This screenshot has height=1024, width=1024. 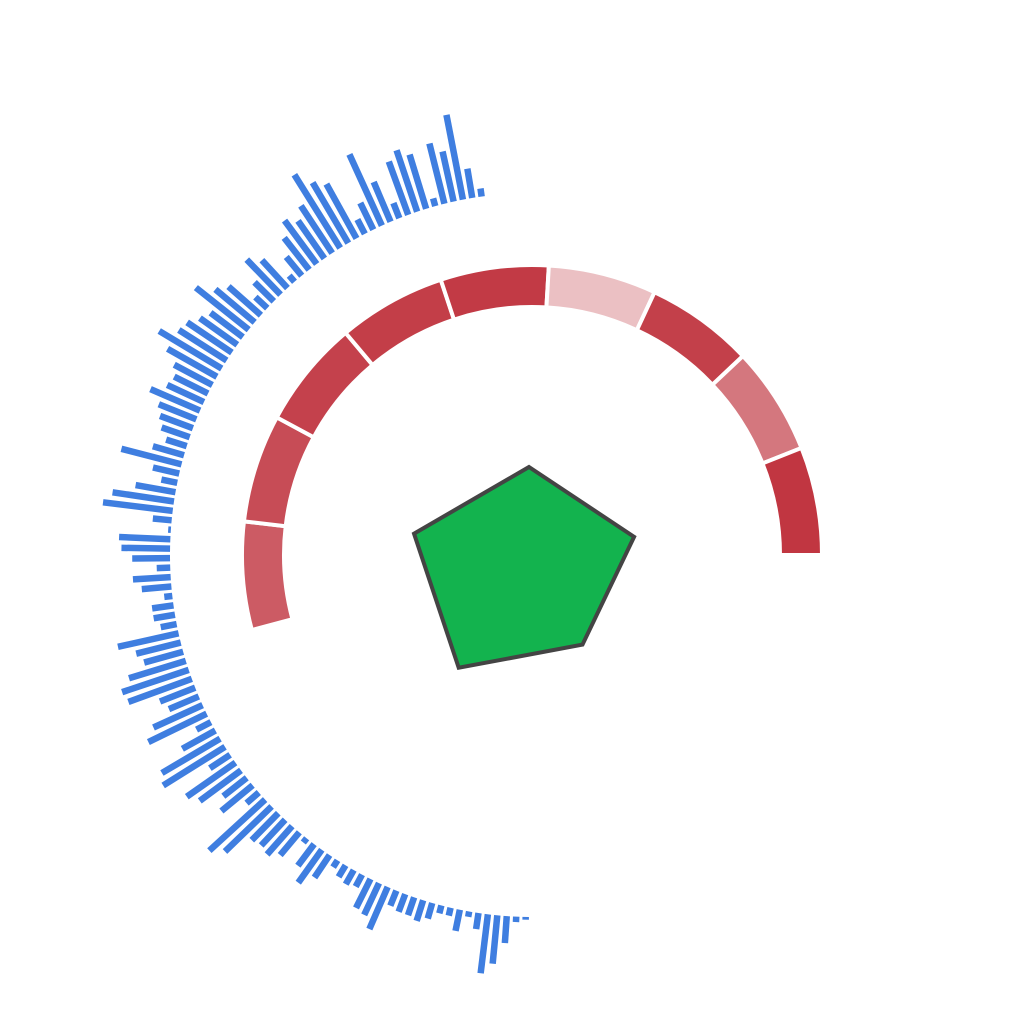 I want to click on radar-polygon-layer, so click(x=524, y=567).